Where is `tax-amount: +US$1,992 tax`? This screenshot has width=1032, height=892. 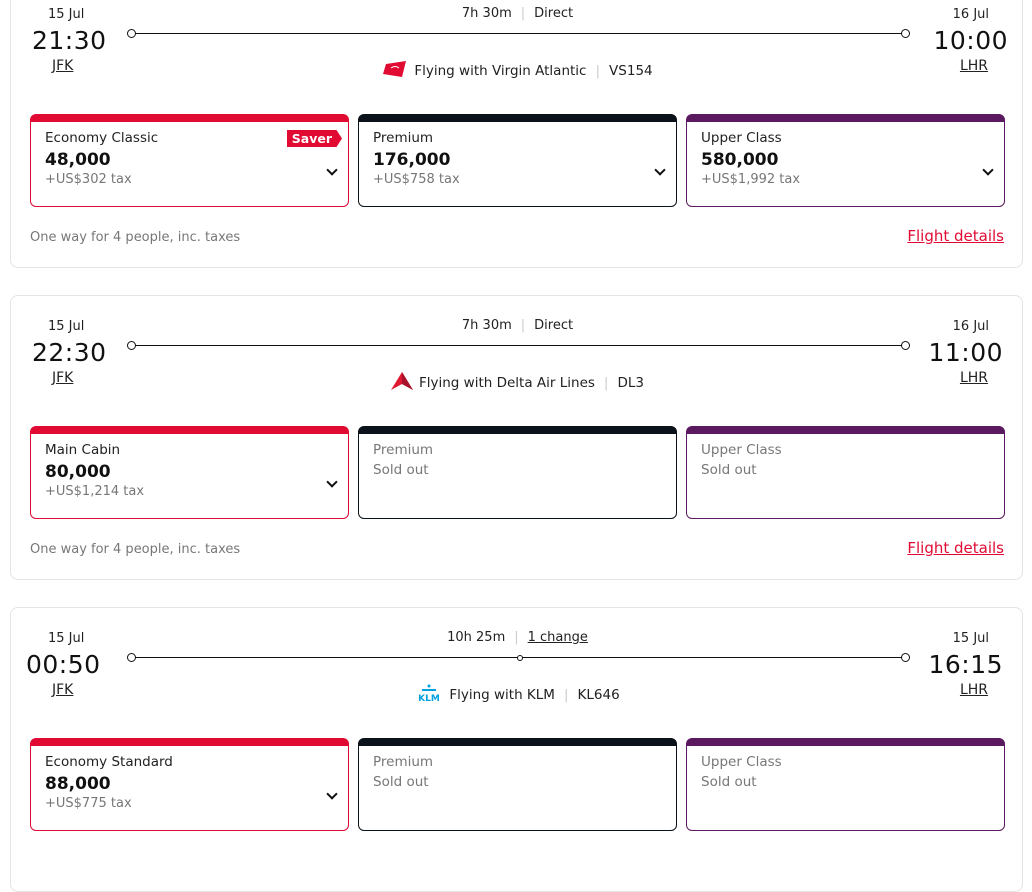
tax-amount: +US$1,992 tax is located at coordinates (751, 179).